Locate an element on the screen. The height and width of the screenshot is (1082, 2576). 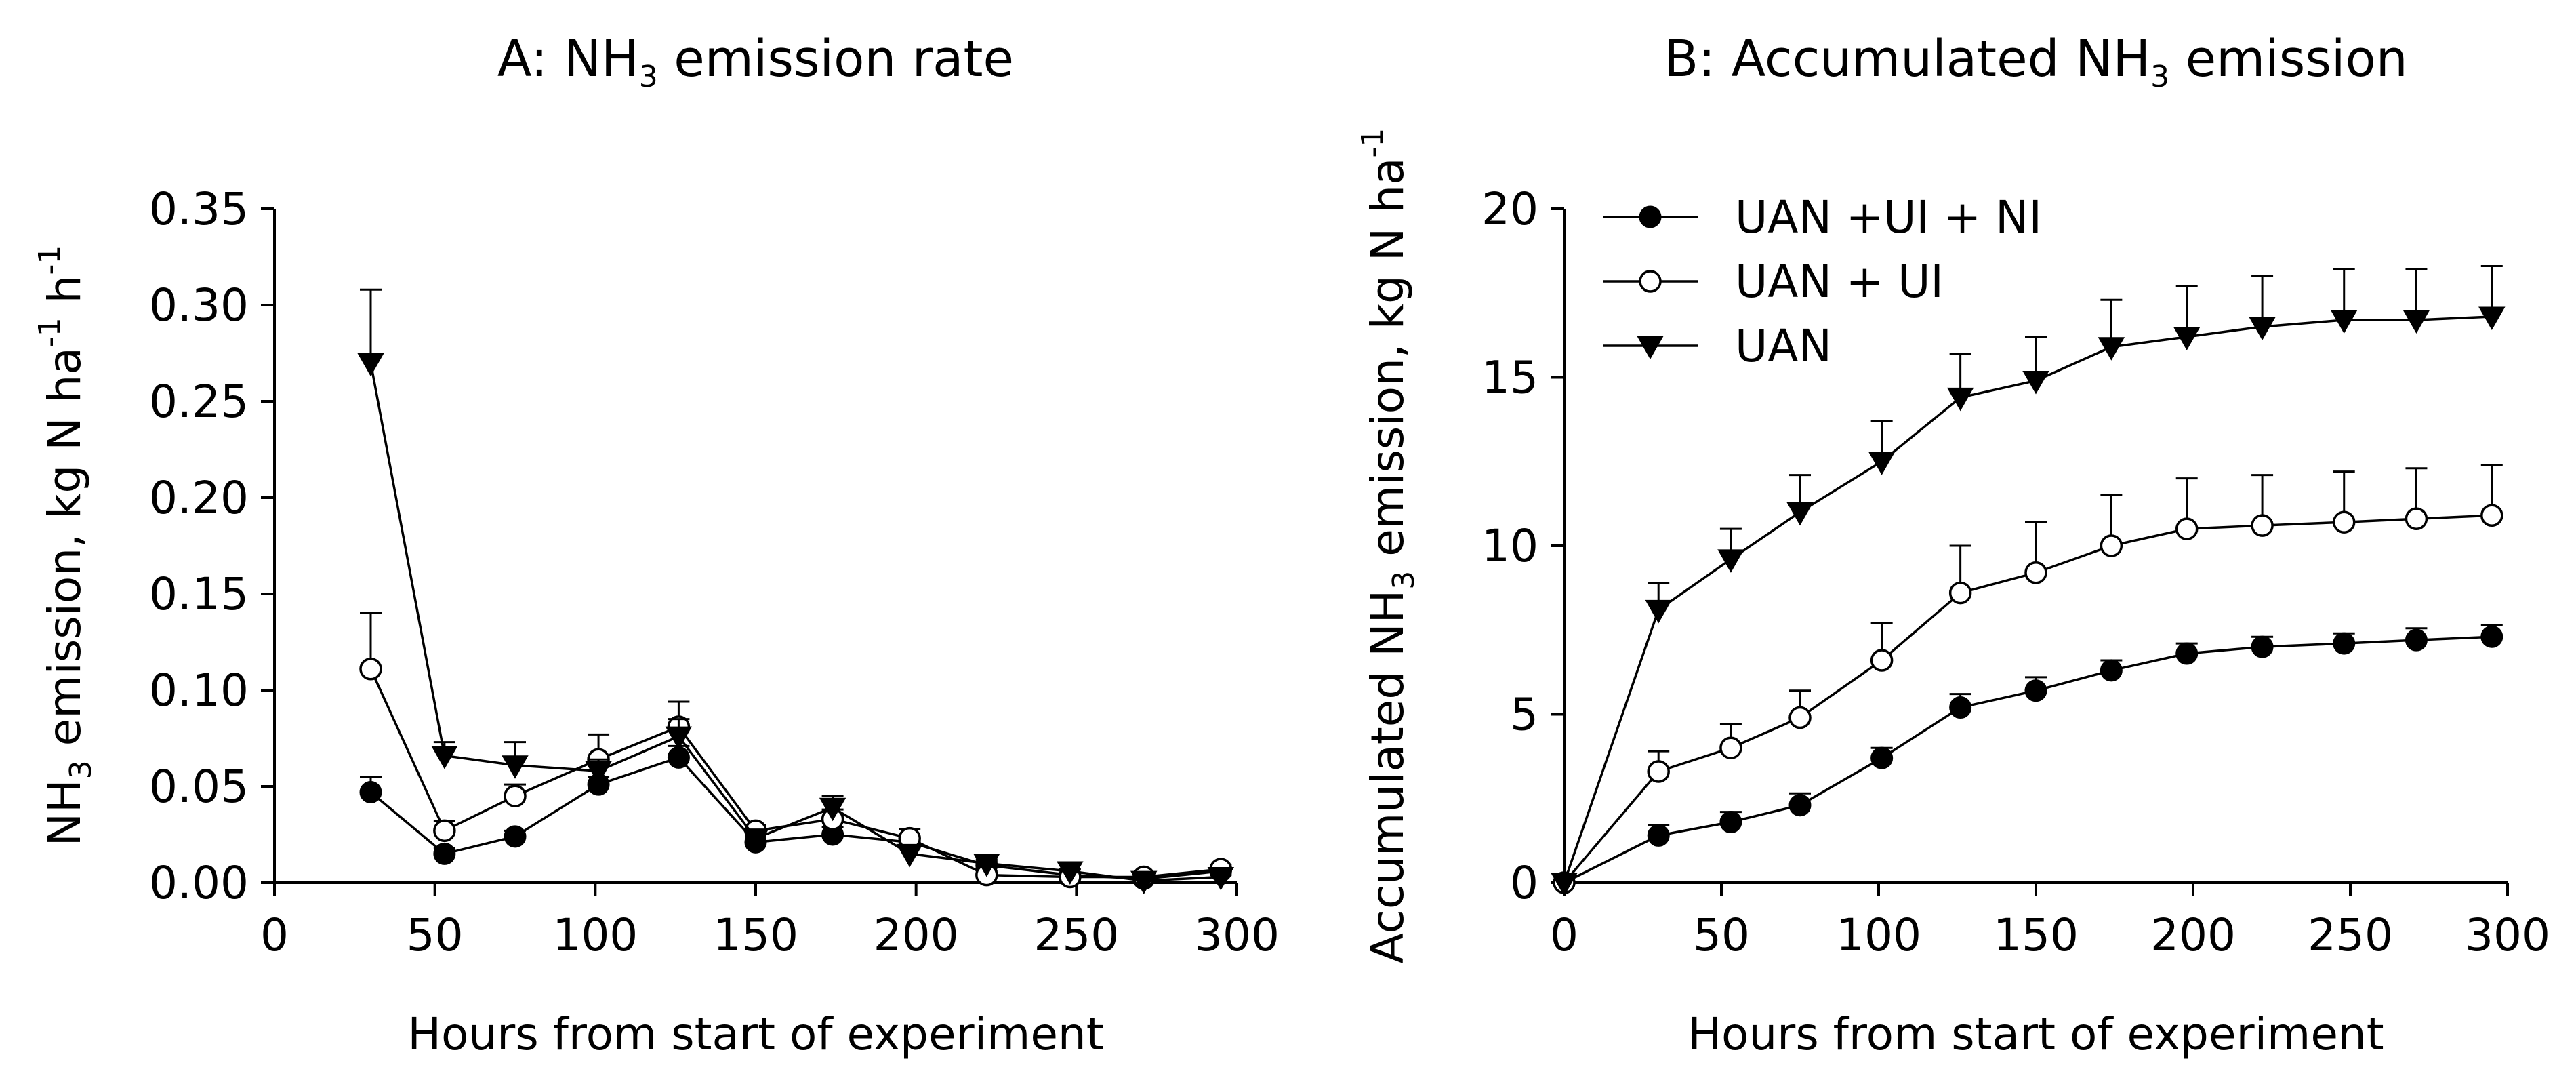
y-tick-label: 0.20 is located at coordinates (199, 498).